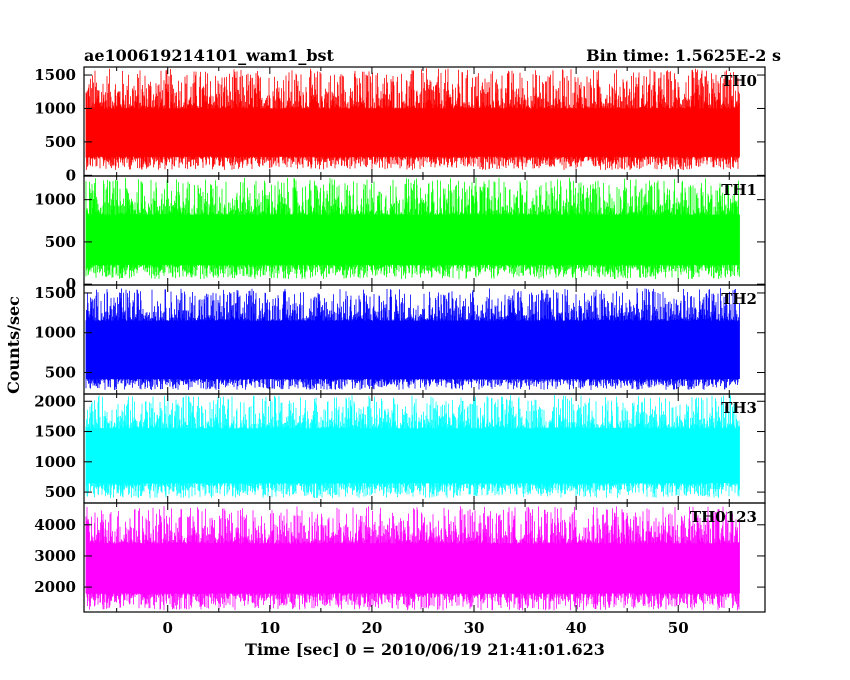 Image resolution: width=850 pixels, height=680 pixels. I want to click on series-line-th3, so click(412, 447).